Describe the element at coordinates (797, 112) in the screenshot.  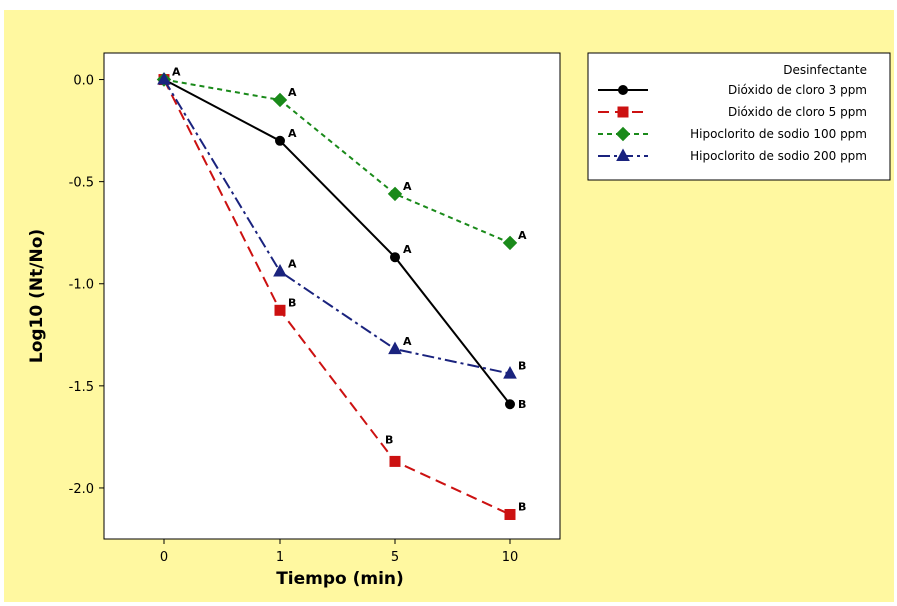
I see `legend-label: Dióxido de cloro 5 ppm` at that location.